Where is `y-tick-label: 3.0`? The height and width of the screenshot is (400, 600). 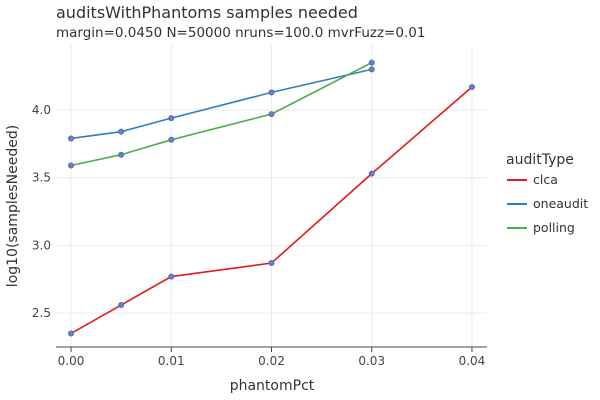 y-tick-label: 3.0 is located at coordinates (41, 245).